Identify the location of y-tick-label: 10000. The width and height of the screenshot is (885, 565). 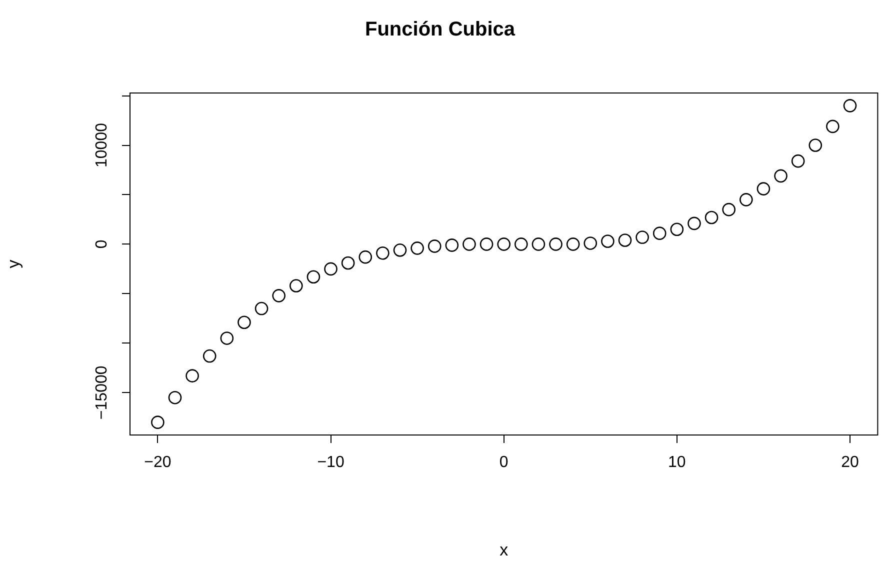
(101, 145).